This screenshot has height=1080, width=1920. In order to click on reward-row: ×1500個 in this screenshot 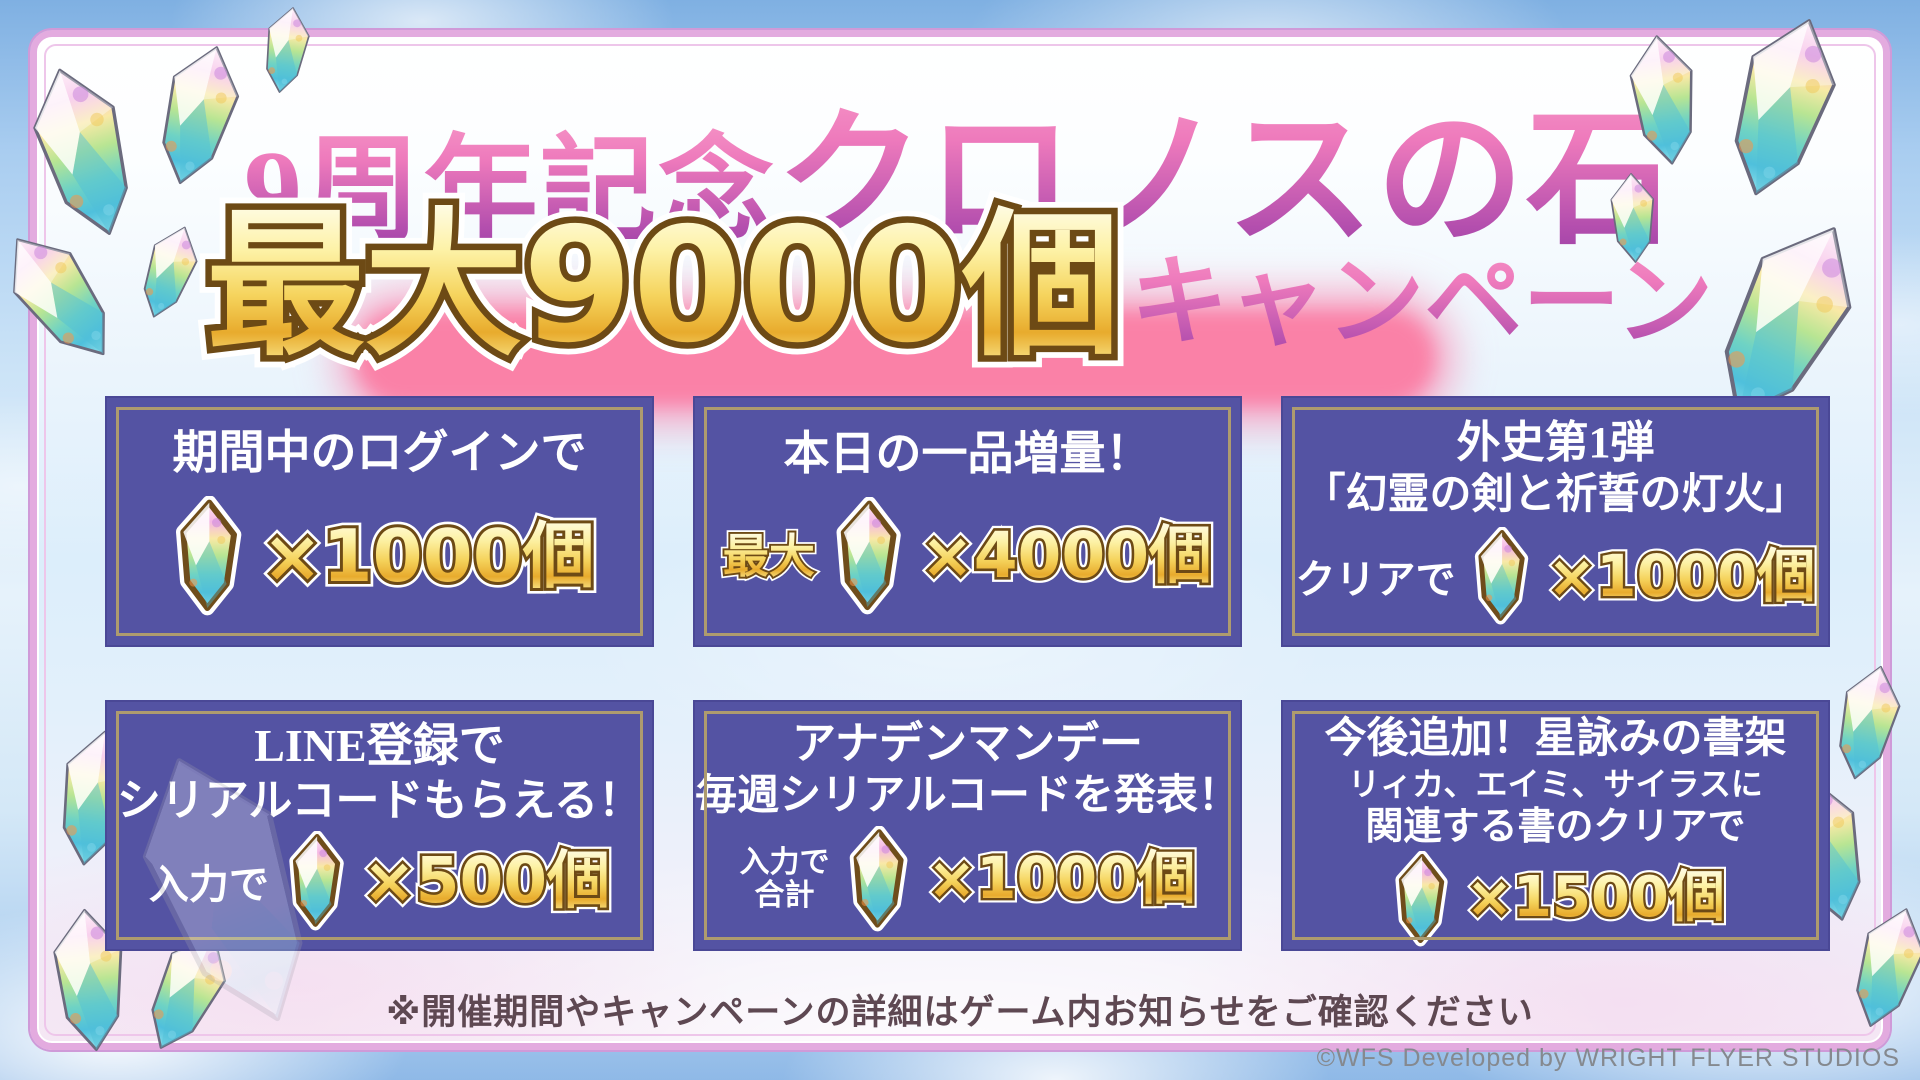, I will do `click(1557, 899)`.